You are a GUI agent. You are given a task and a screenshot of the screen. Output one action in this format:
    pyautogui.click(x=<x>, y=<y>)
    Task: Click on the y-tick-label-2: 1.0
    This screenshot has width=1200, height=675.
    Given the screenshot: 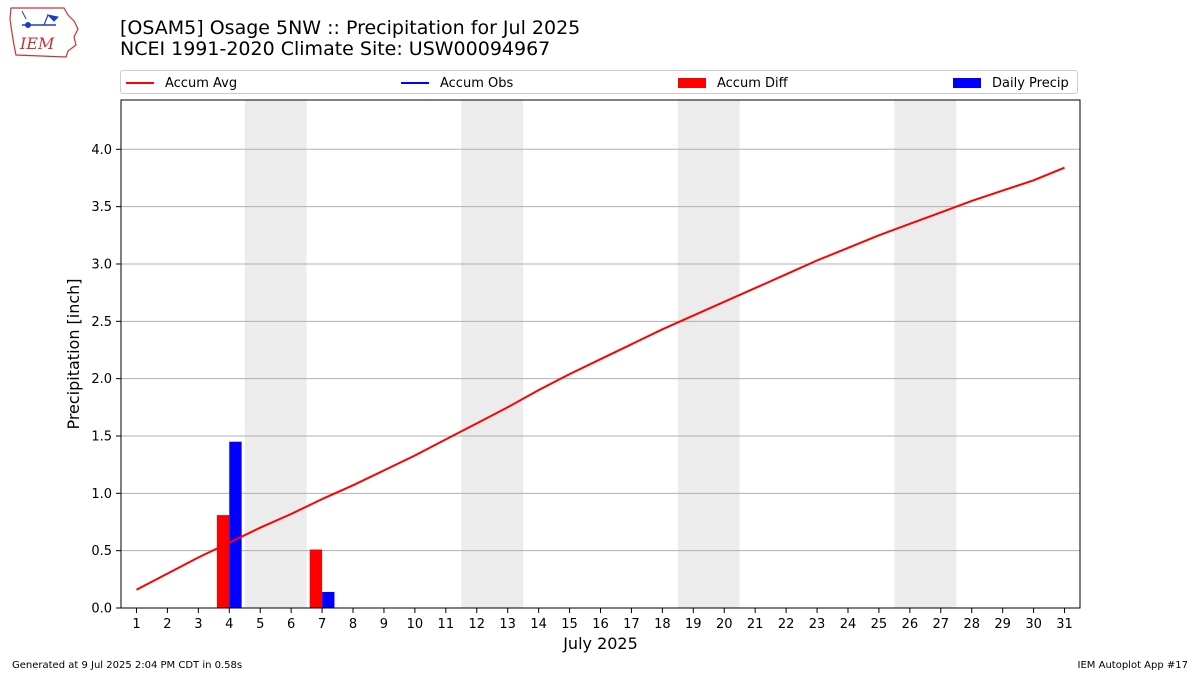 What is the action you would take?
    pyautogui.click(x=101, y=494)
    